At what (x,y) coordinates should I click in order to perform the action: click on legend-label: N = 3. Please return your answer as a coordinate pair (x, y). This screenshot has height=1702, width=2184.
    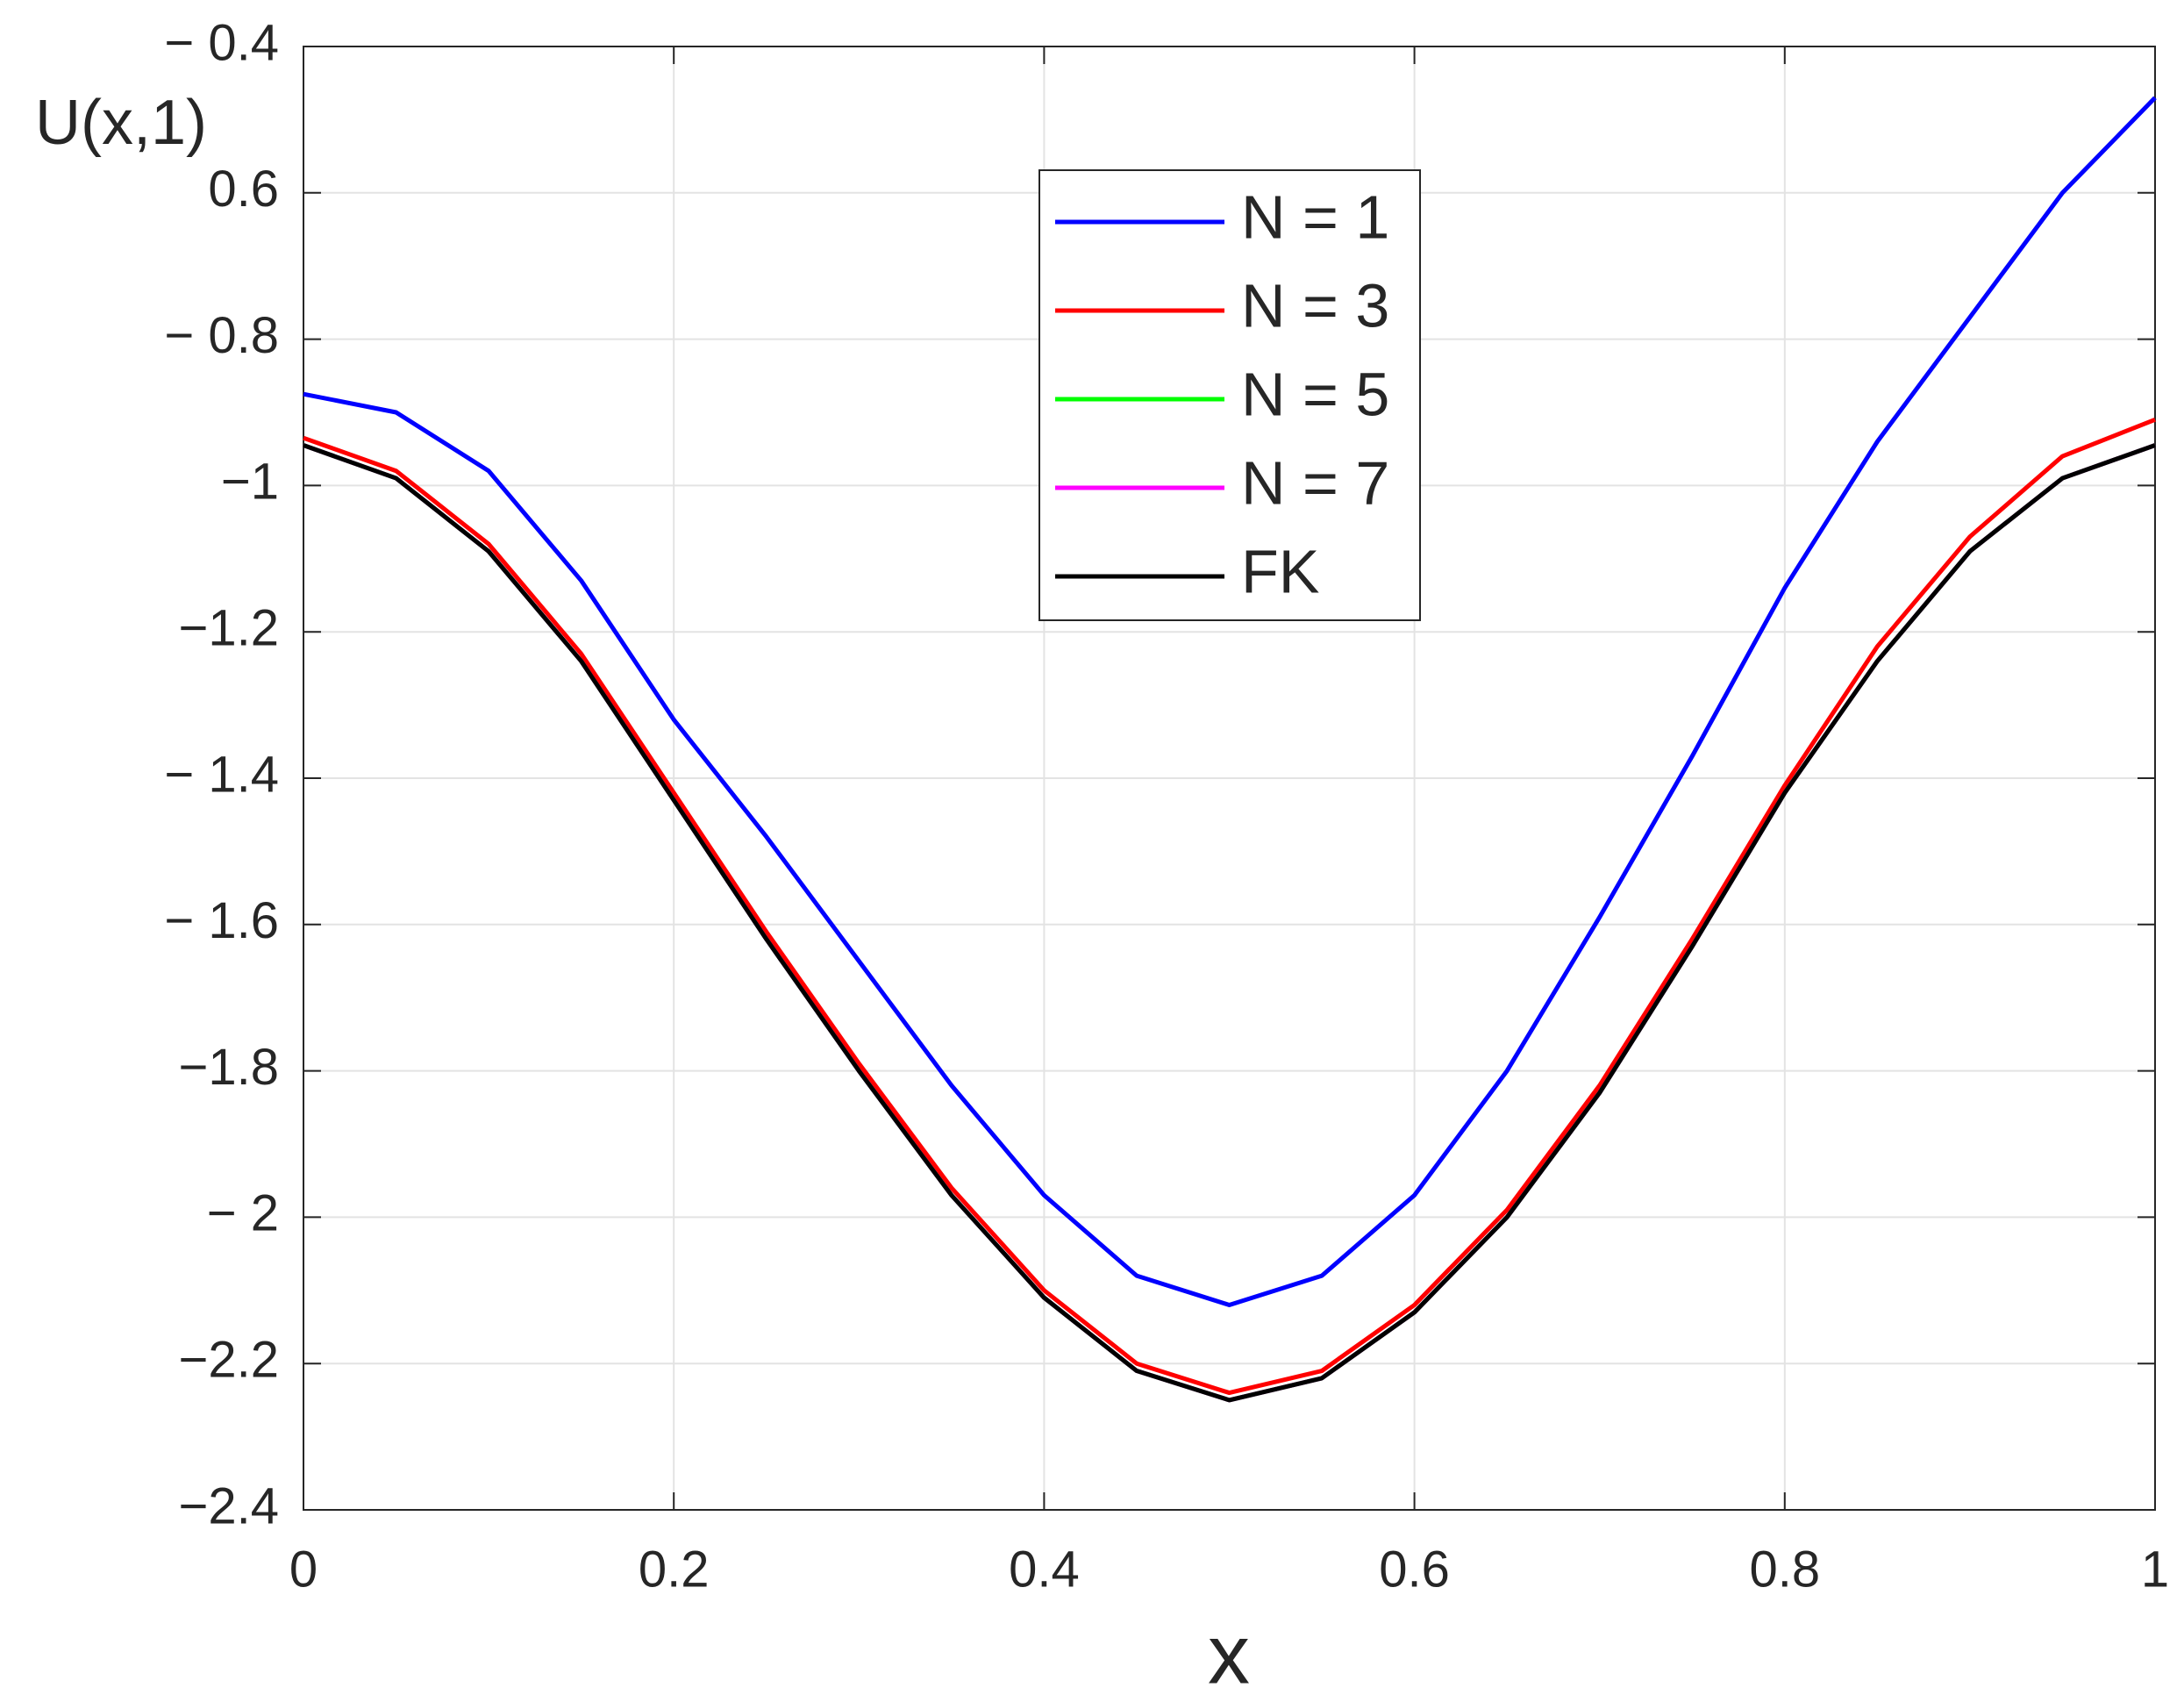
    Looking at the image, I should click on (1315, 305).